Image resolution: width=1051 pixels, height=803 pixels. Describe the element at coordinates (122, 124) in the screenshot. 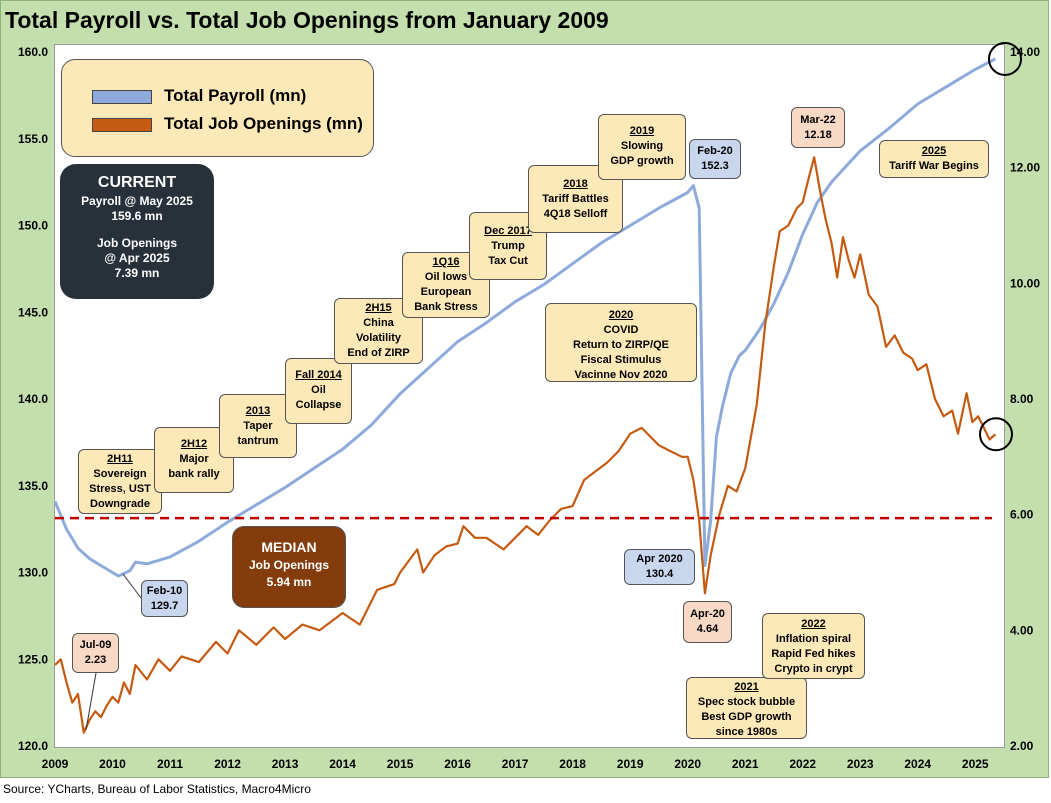

I see `legend-swatch-openings` at that location.